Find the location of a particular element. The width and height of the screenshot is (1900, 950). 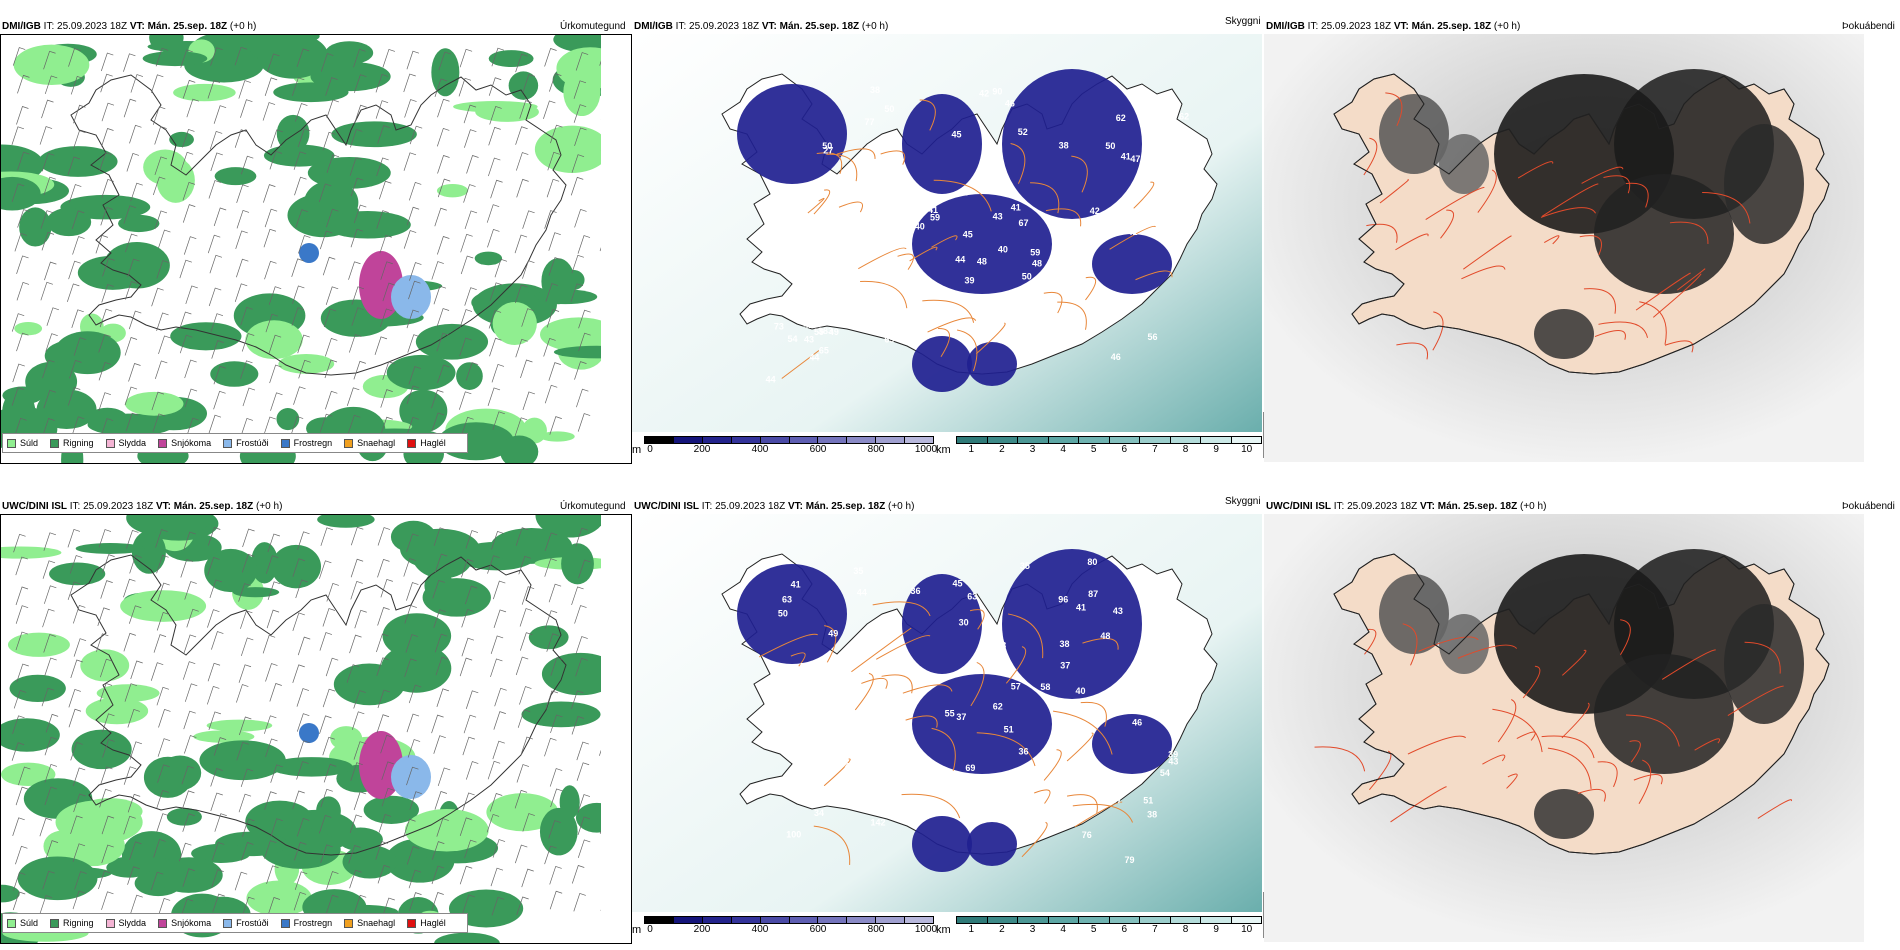

model-name: DMI/IGB is located at coordinates (1285, 26).